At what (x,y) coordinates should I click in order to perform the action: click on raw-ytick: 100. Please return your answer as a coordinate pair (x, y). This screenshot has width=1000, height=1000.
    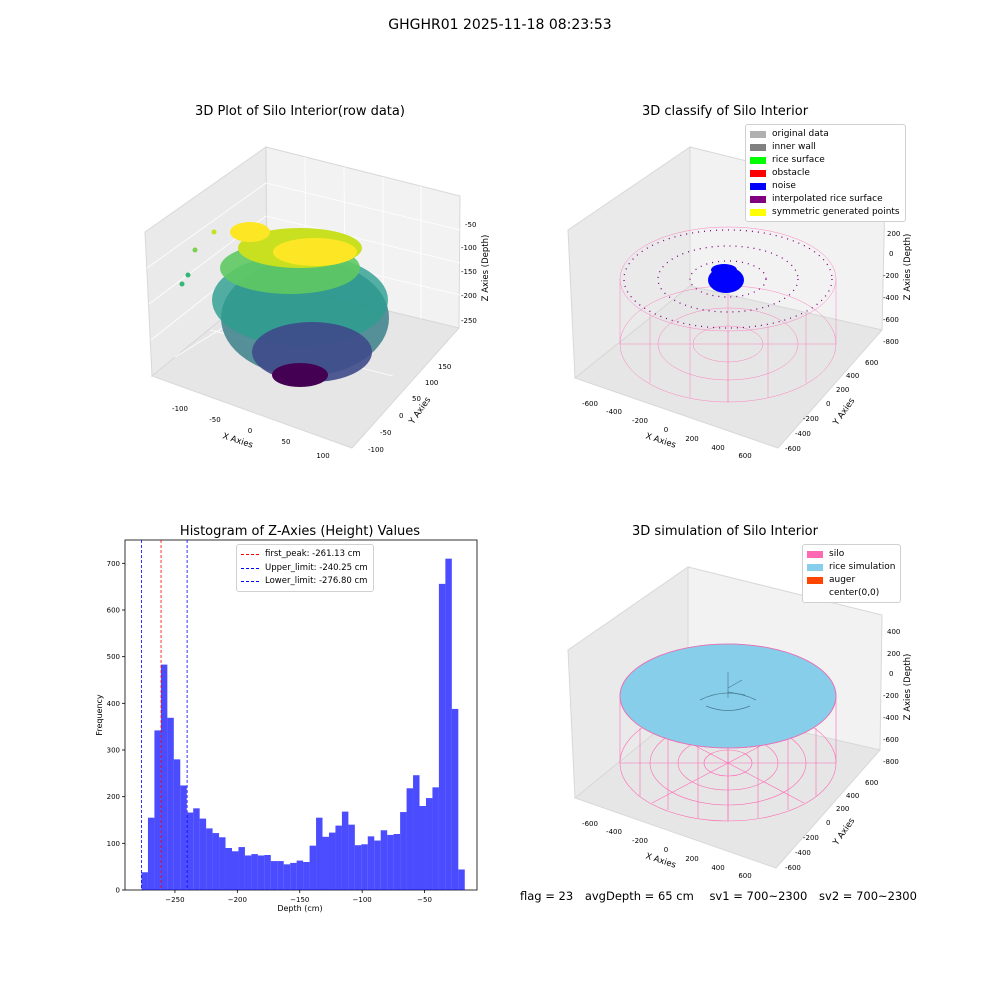
    Looking at the image, I should click on (431, 383).